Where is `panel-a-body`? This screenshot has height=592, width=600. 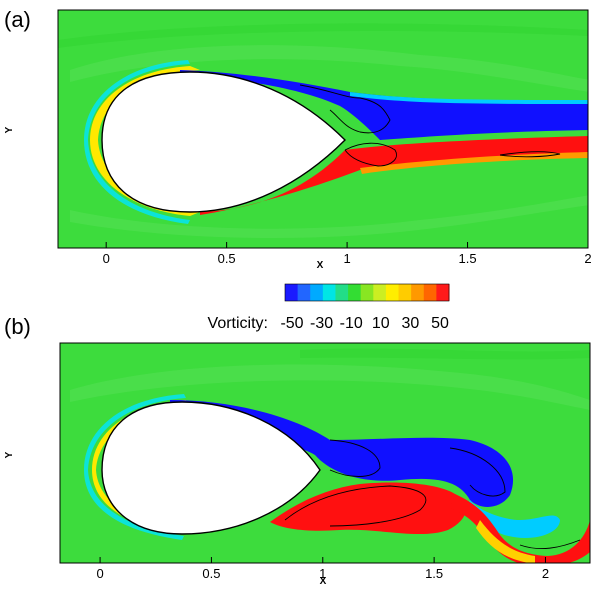 panel-a-body is located at coordinates (223, 142).